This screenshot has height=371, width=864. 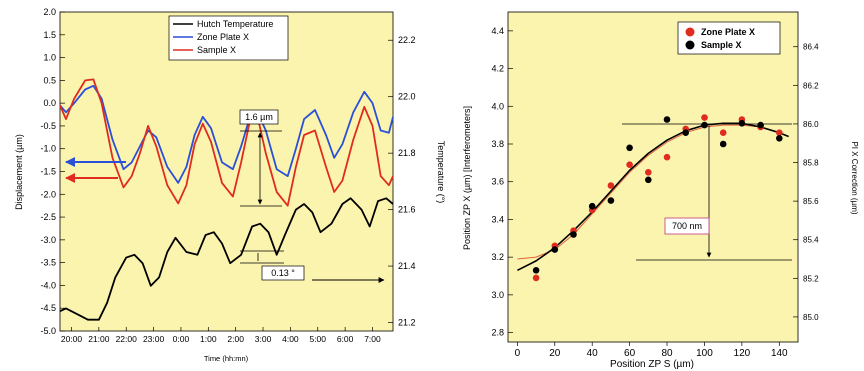 I want to click on x-tick-label: 40, so click(x=593, y=353).